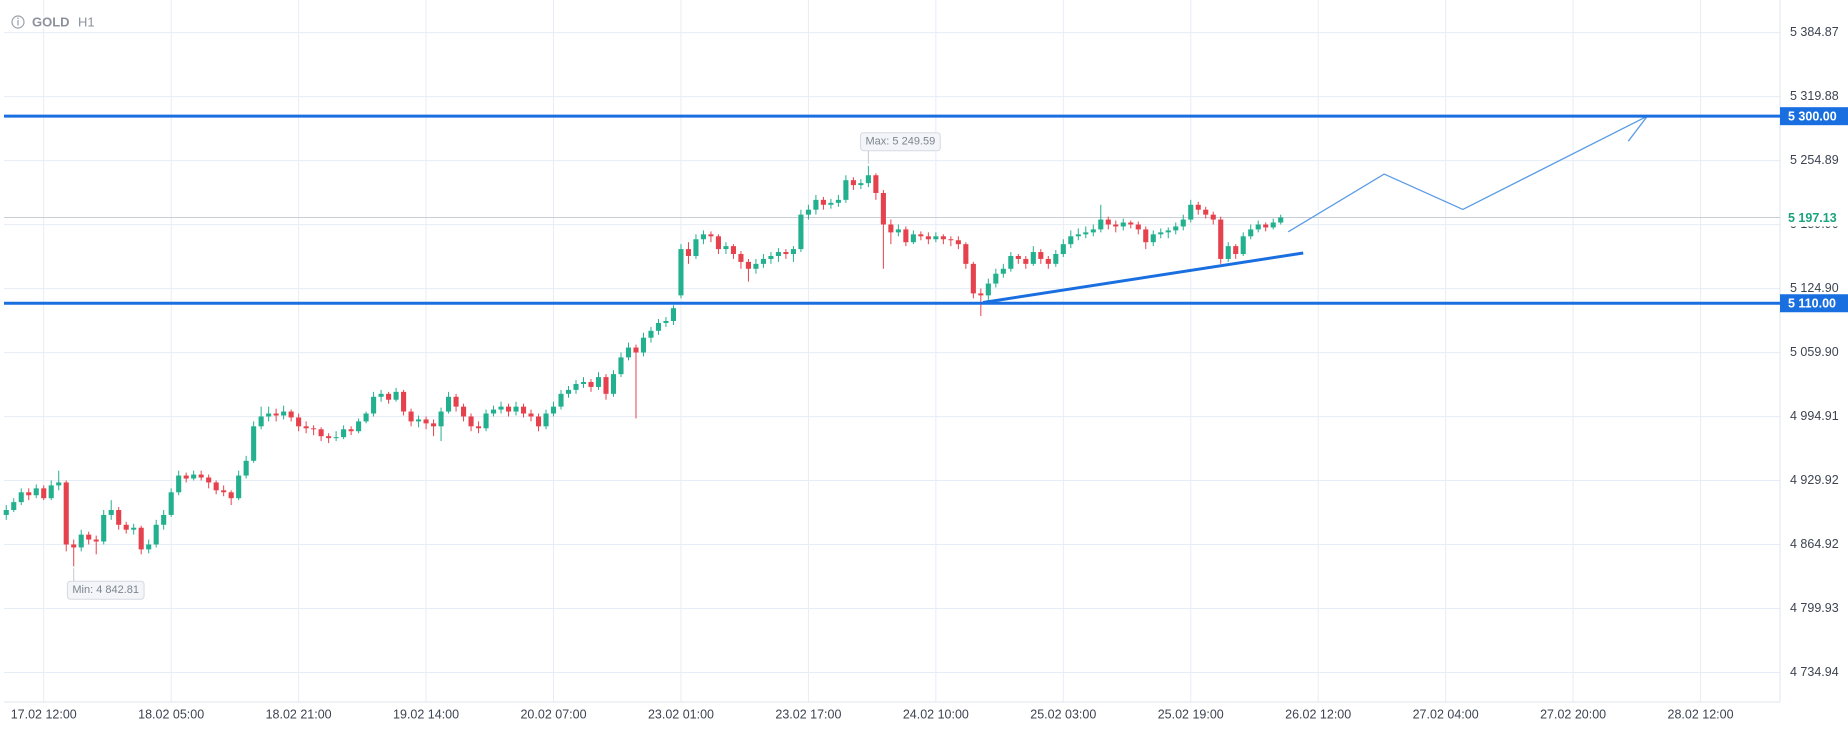 The height and width of the screenshot is (729, 1848). What do you see at coordinates (1637, 128) in the screenshot?
I see `projection-arrowhead` at bounding box center [1637, 128].